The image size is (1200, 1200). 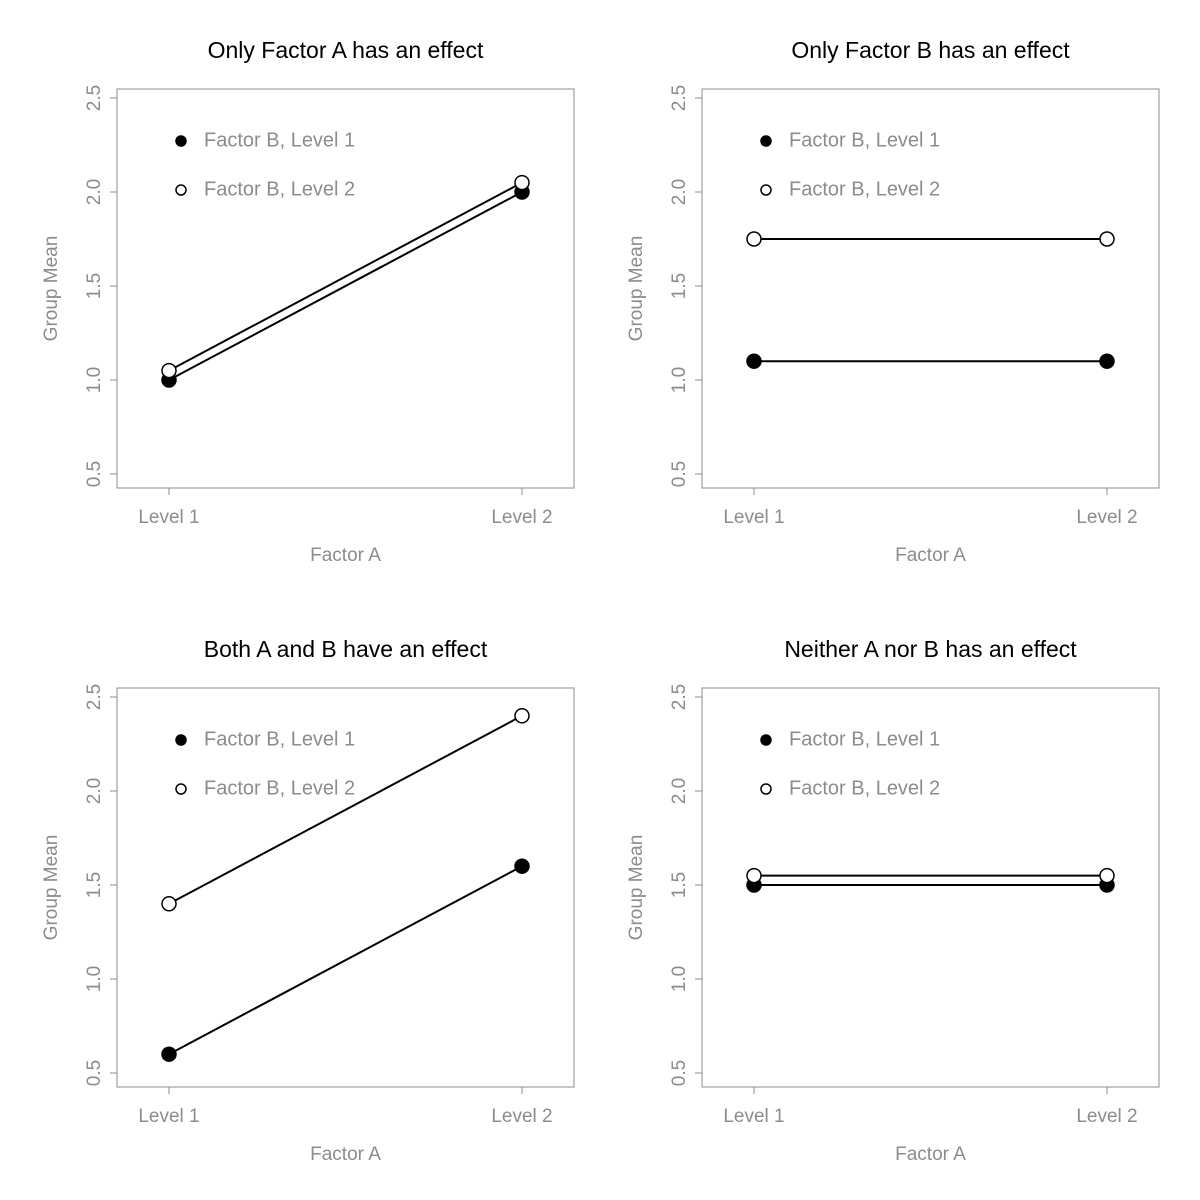 I want to click on chart-title: Only Factor A has an effect, so click(x=346, y=50).